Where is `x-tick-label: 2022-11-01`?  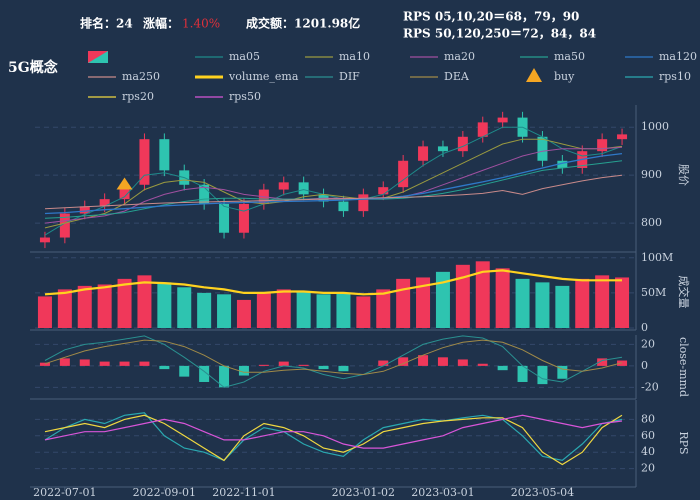
x-tick-label: 2022-11-01 is located at coordinates (243, 492).